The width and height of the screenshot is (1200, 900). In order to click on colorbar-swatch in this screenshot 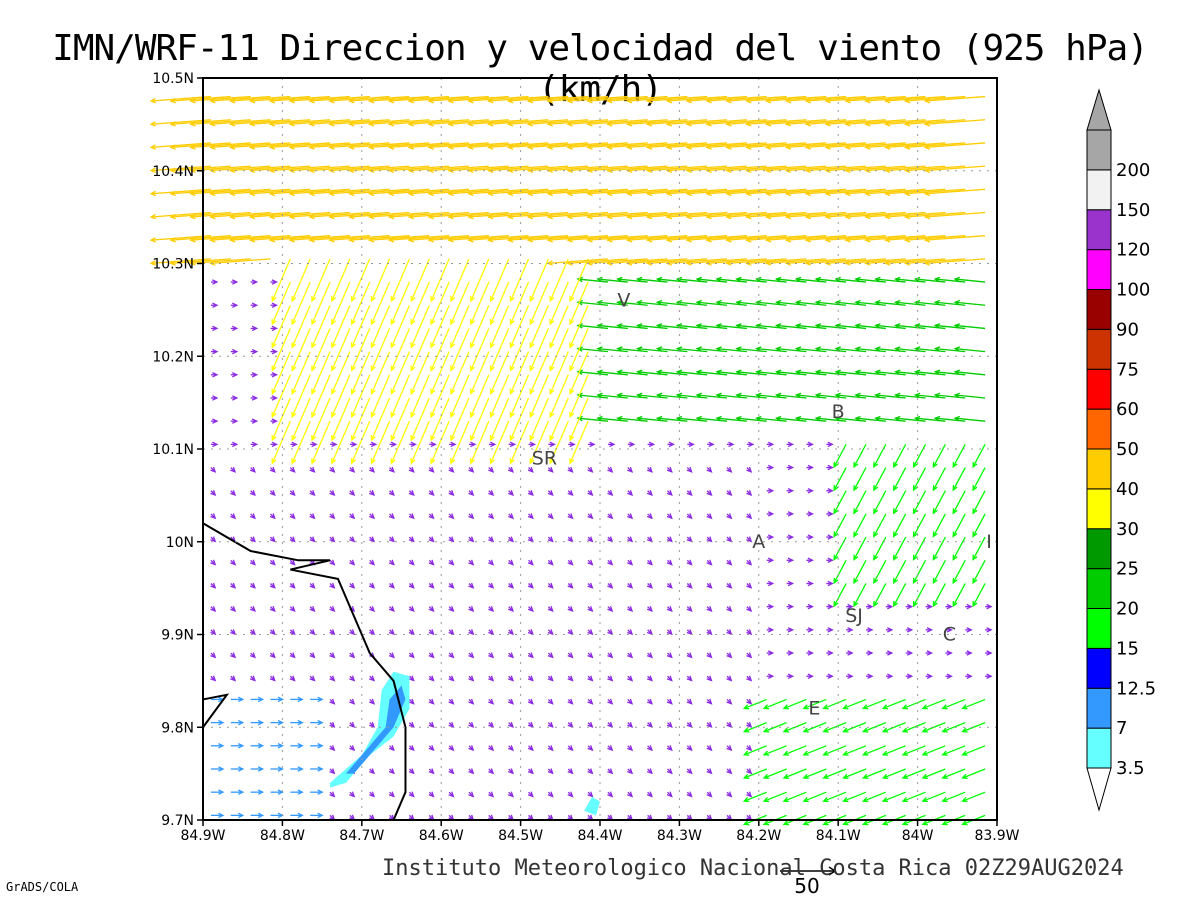, I will do `click(1099, 708)`.